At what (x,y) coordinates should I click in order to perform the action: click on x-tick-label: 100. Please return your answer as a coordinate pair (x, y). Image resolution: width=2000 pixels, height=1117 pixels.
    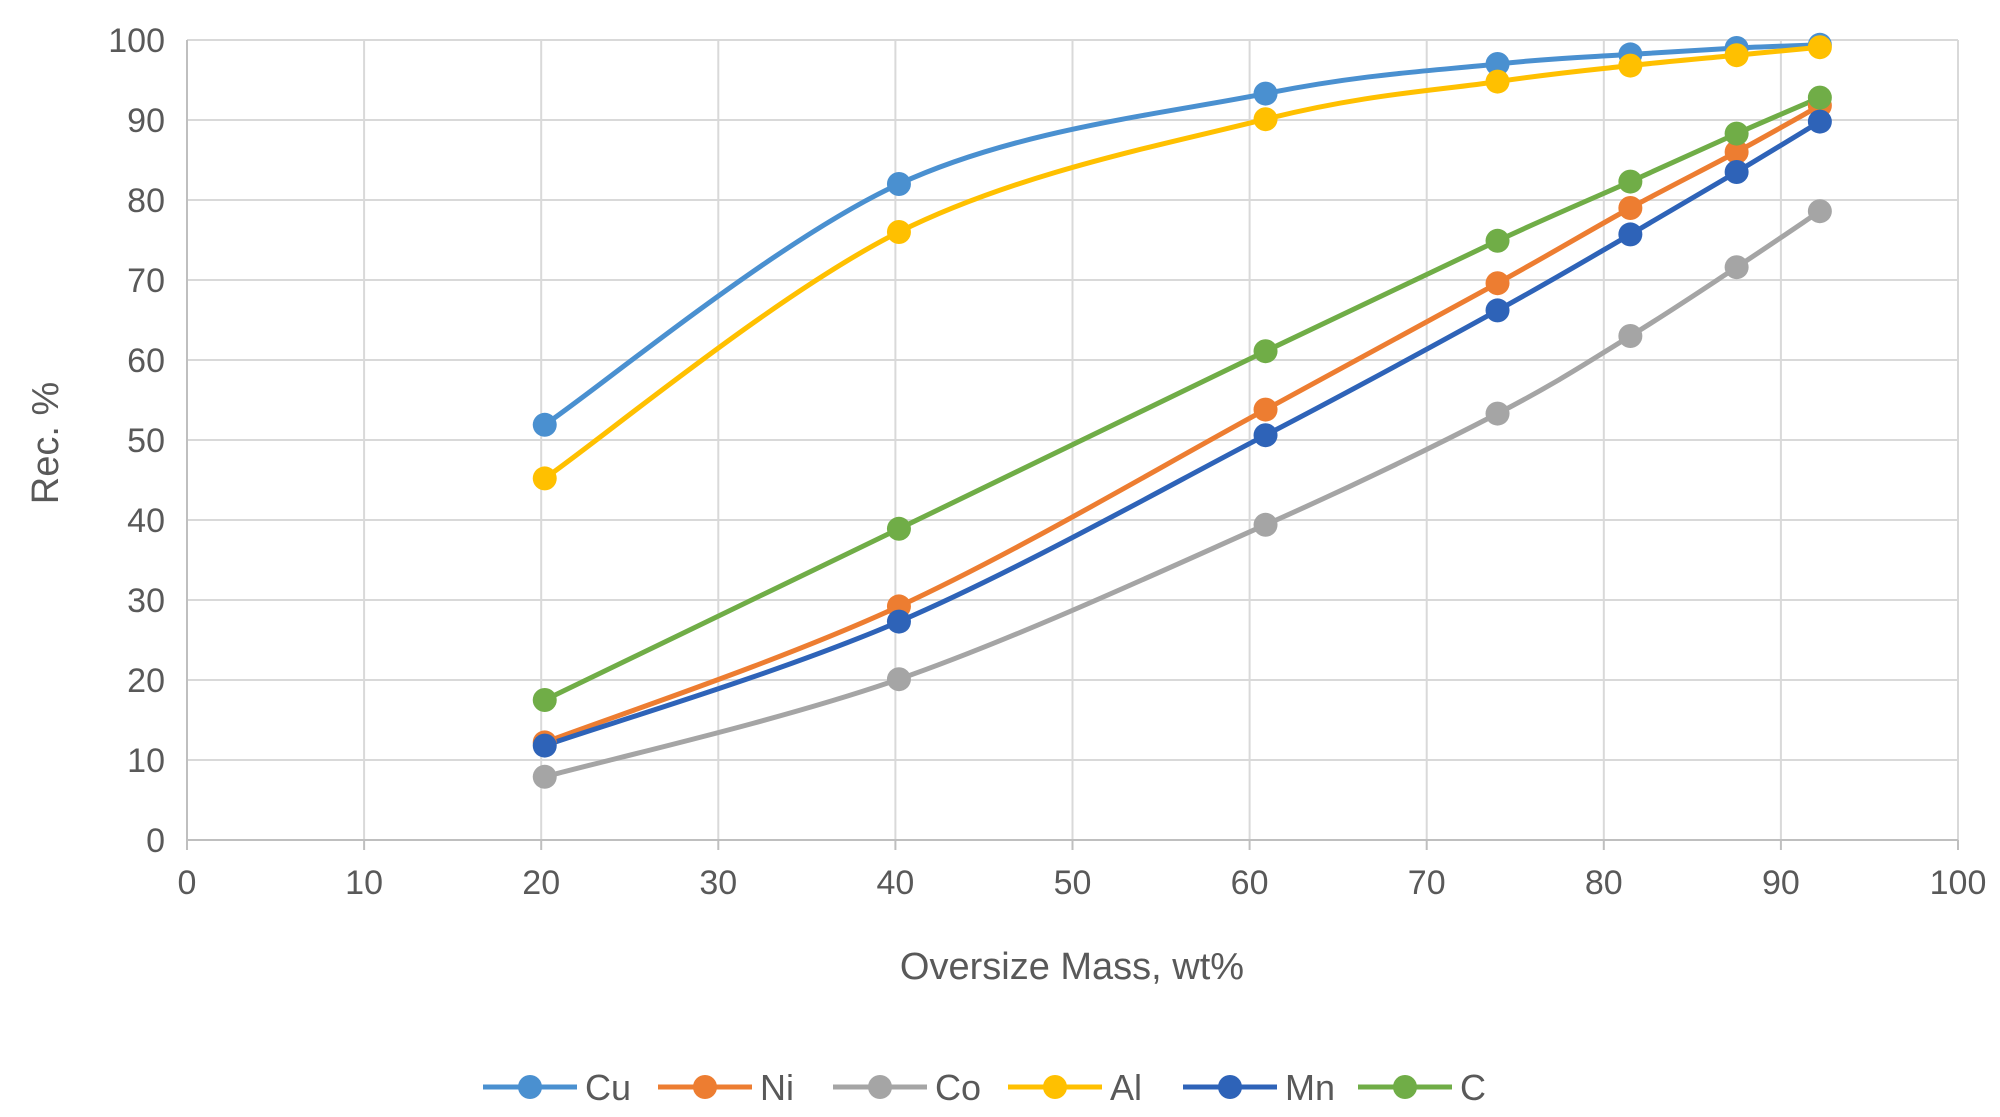
    Looking at the image, I should click on (1958, 883).